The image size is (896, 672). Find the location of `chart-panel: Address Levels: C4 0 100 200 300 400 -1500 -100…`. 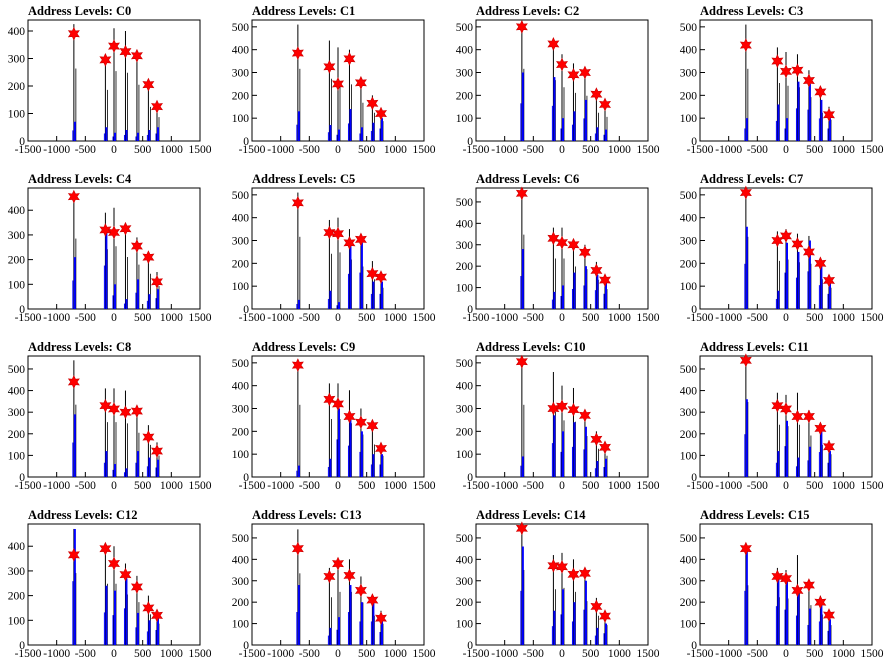

chart-panel: Address Levels: C4 0 100 200 300 400 -1500 -100… is located at coordinates (112, 252).